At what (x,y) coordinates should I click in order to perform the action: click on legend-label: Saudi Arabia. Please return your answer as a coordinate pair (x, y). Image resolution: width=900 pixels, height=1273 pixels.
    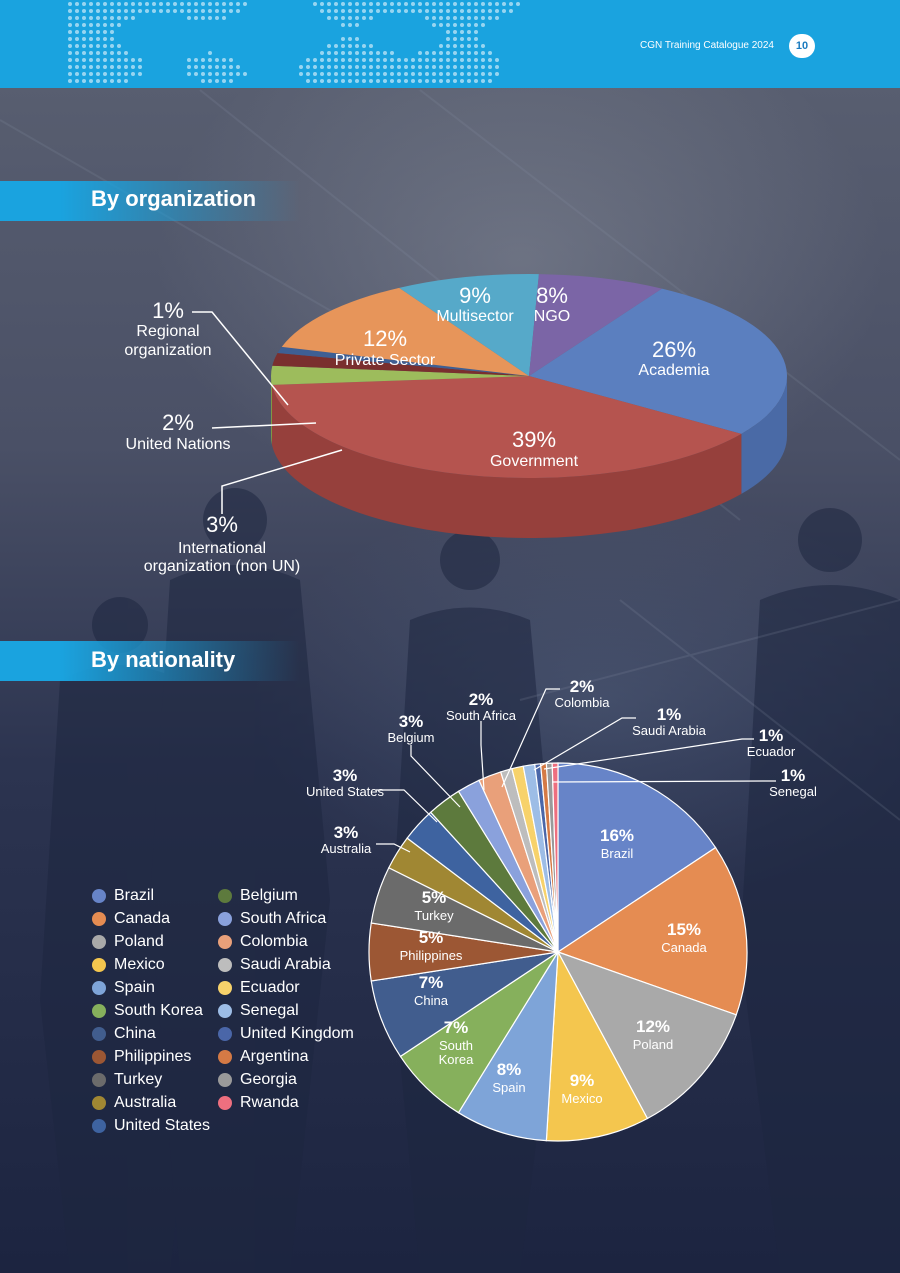
    Looking at the image, I should click on (285, 964).